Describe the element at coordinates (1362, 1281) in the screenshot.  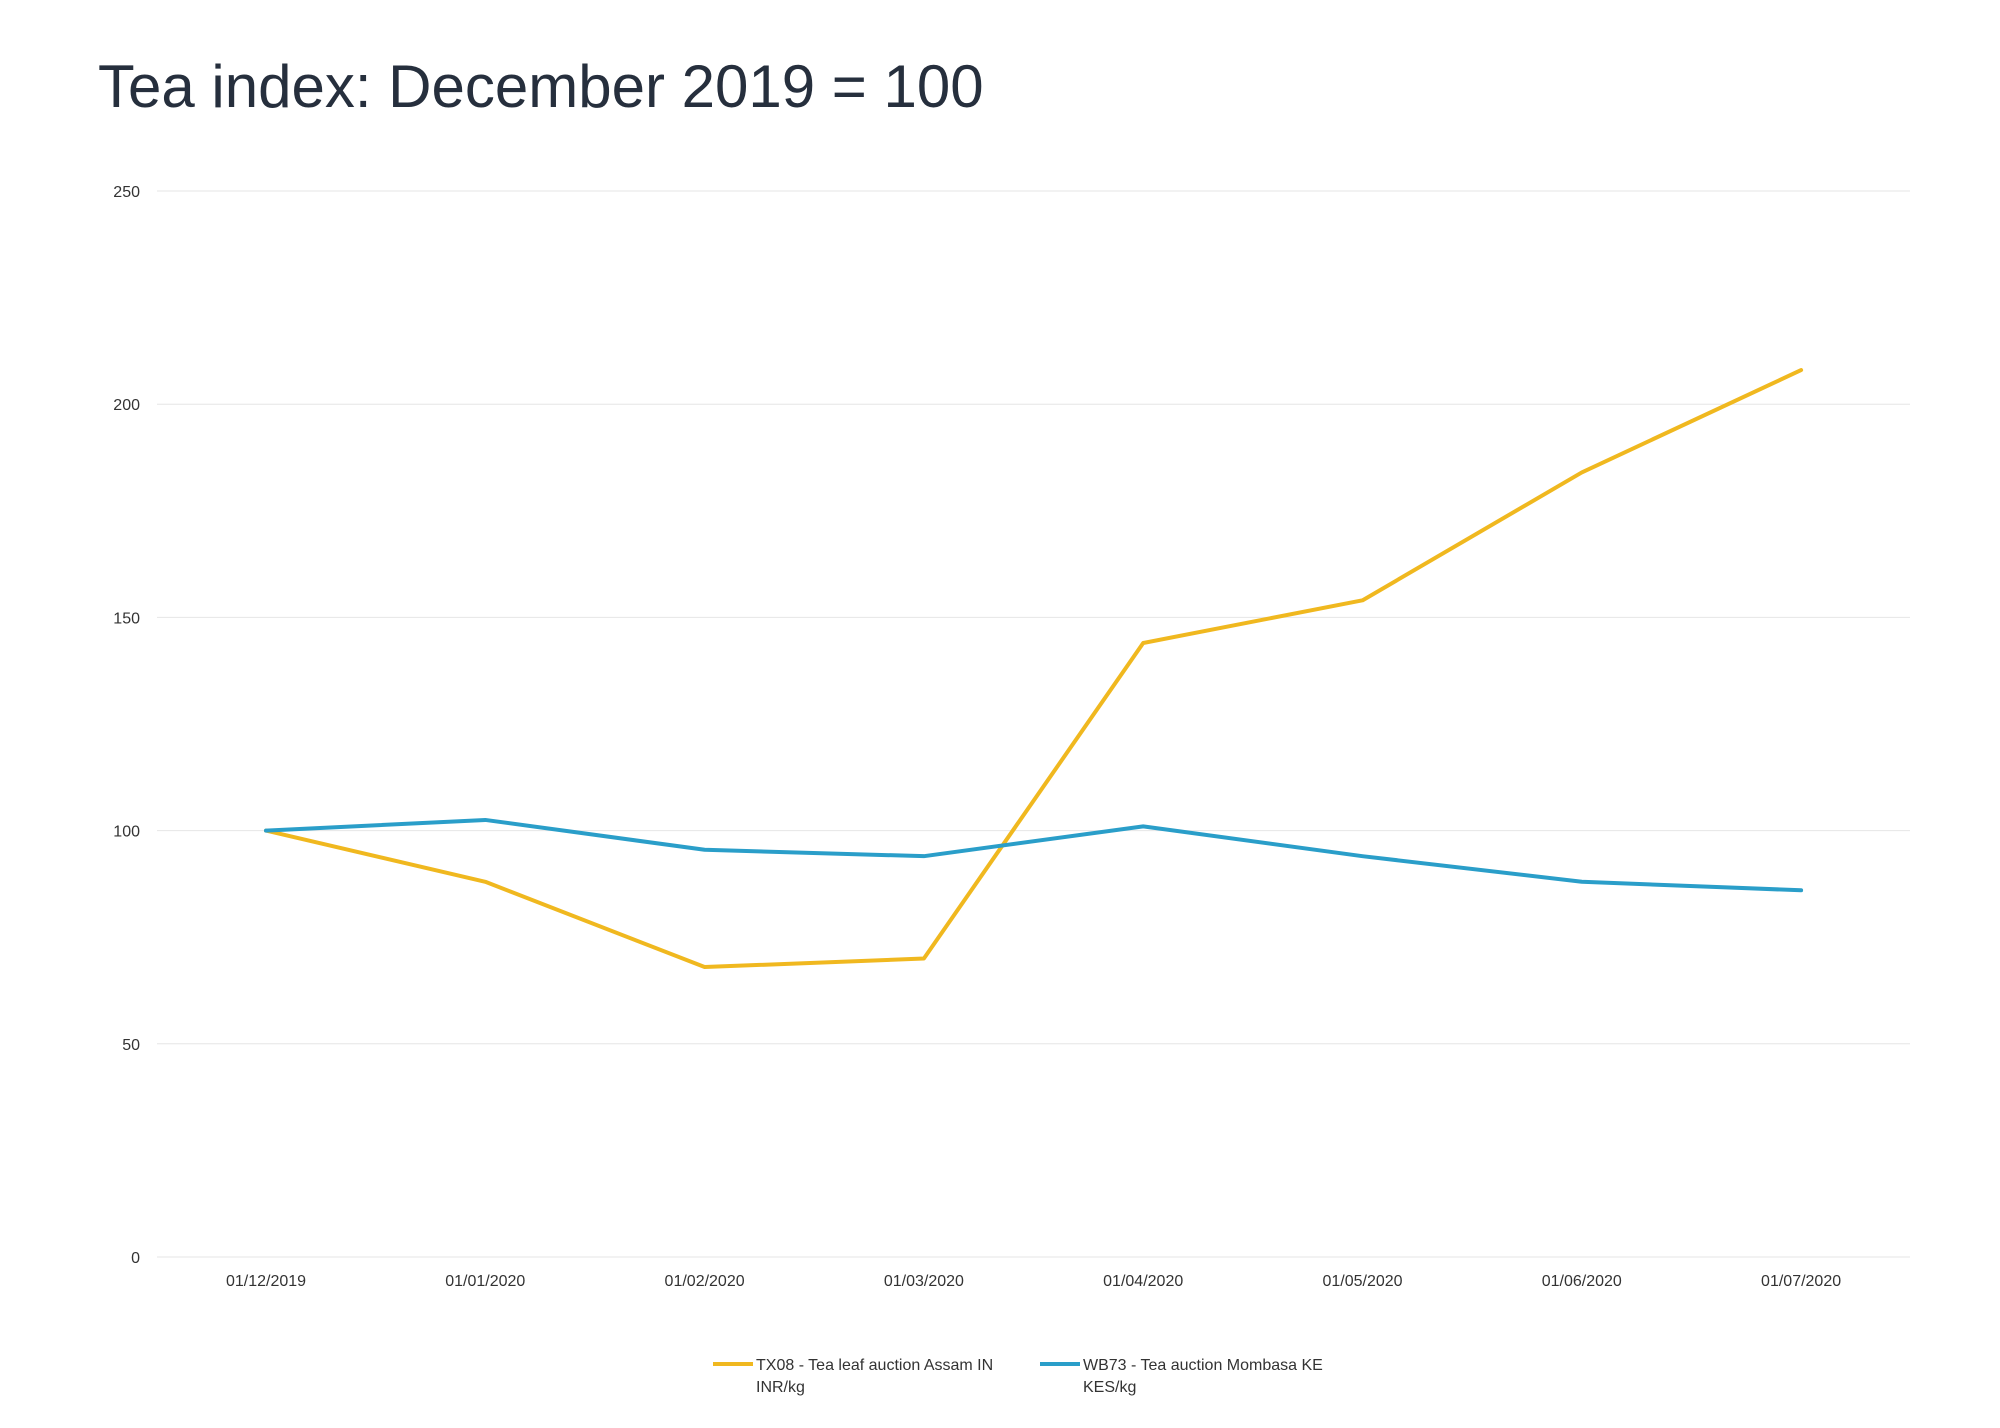
I see `x-tick-label: 01/05/2020` at that location.